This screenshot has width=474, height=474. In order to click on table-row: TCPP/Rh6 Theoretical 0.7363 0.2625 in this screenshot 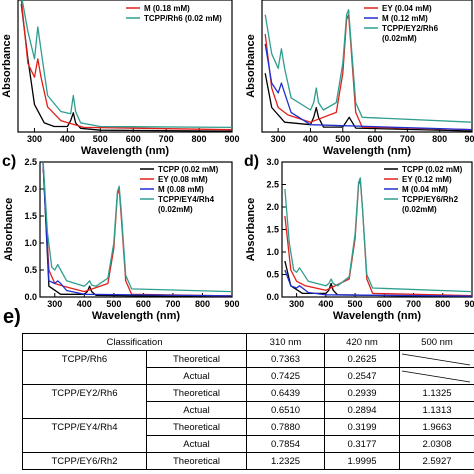, I will do `click(248, 359)`.